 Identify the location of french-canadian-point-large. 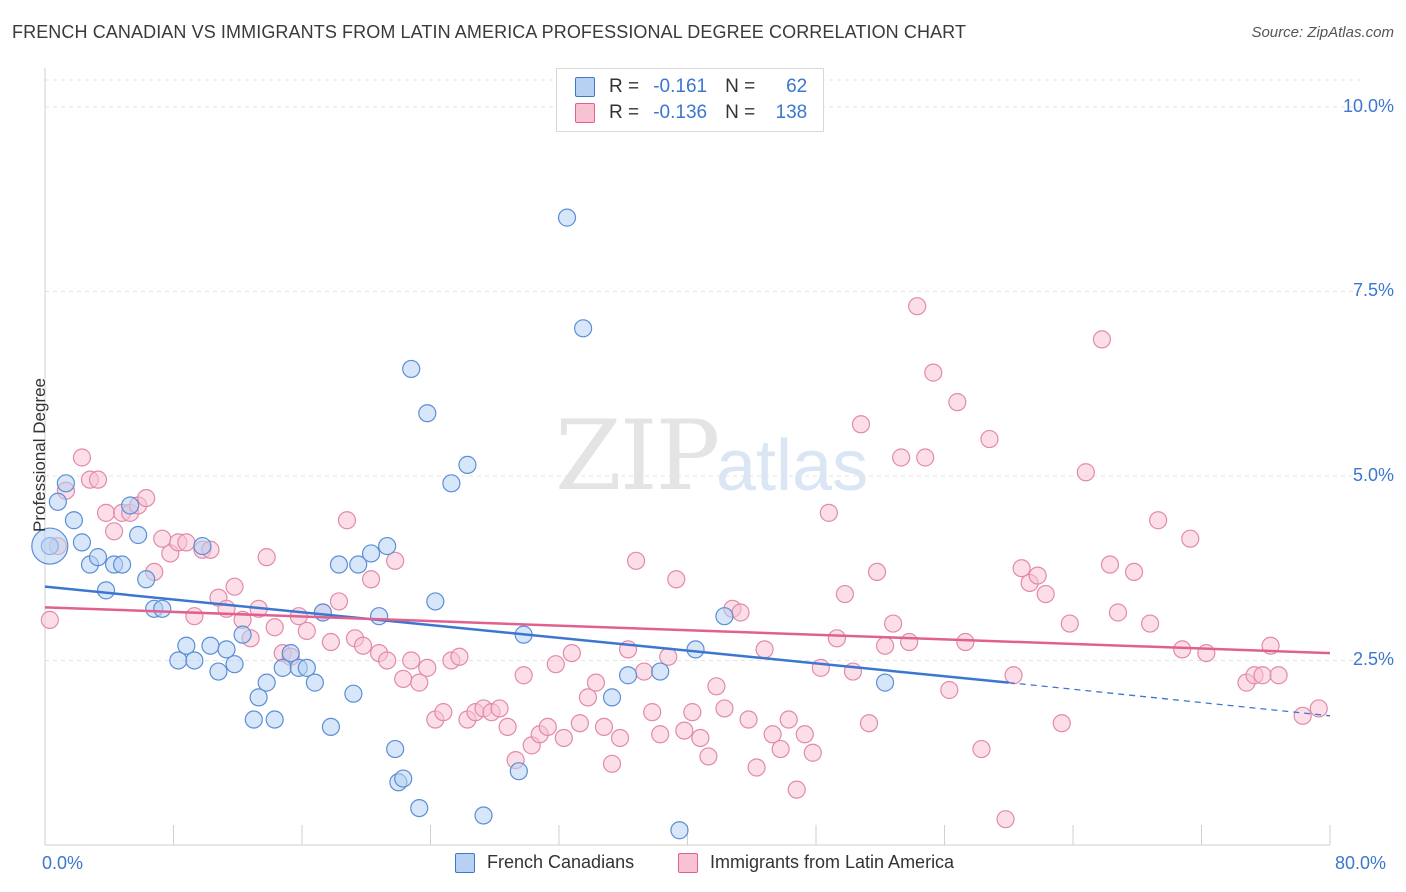
(50, 546).